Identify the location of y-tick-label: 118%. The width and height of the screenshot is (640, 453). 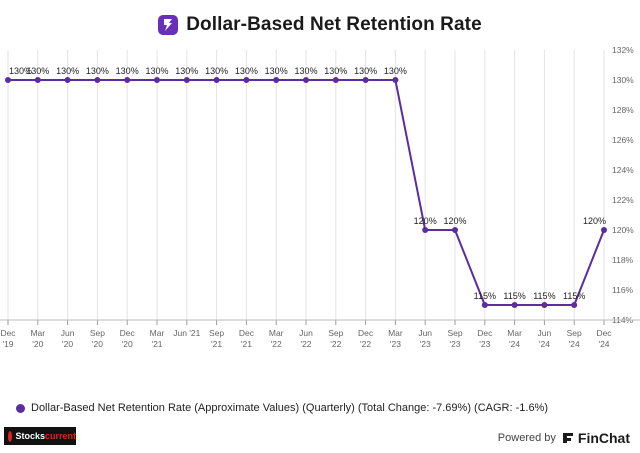
(623, 260).